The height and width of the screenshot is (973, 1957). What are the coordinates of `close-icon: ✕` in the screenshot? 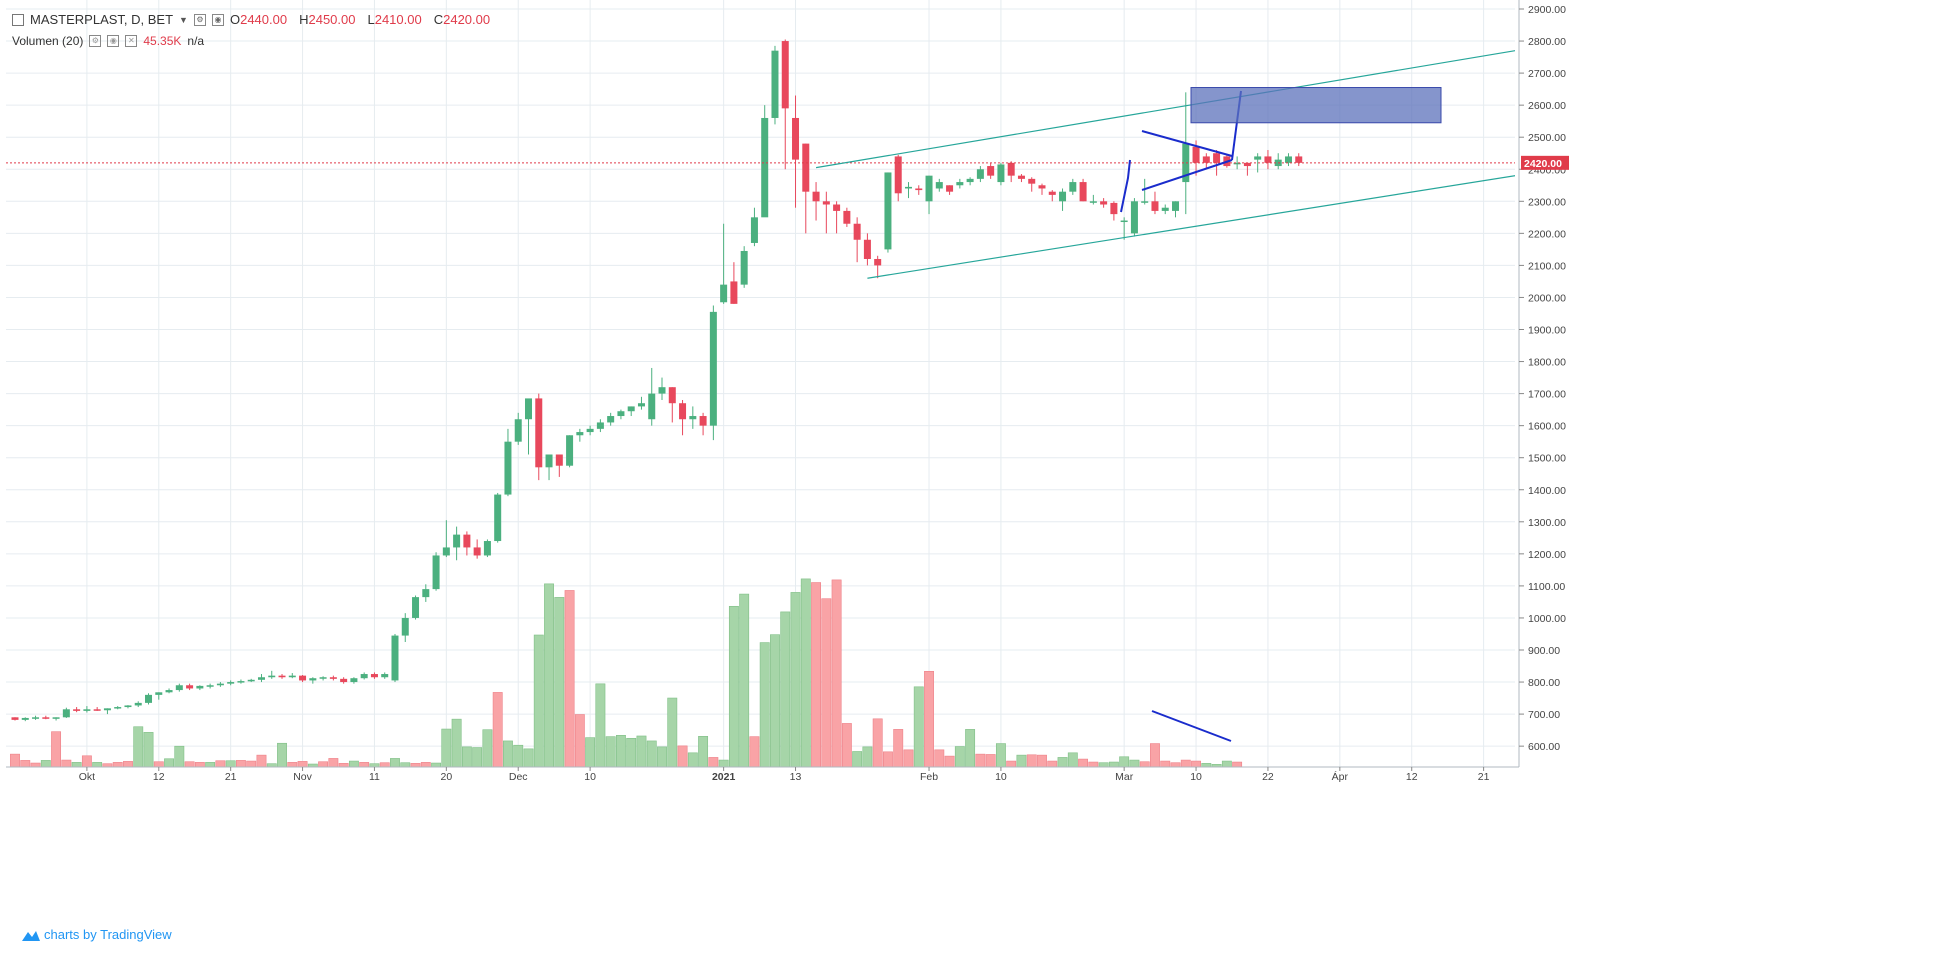 It's located at (131, 41).